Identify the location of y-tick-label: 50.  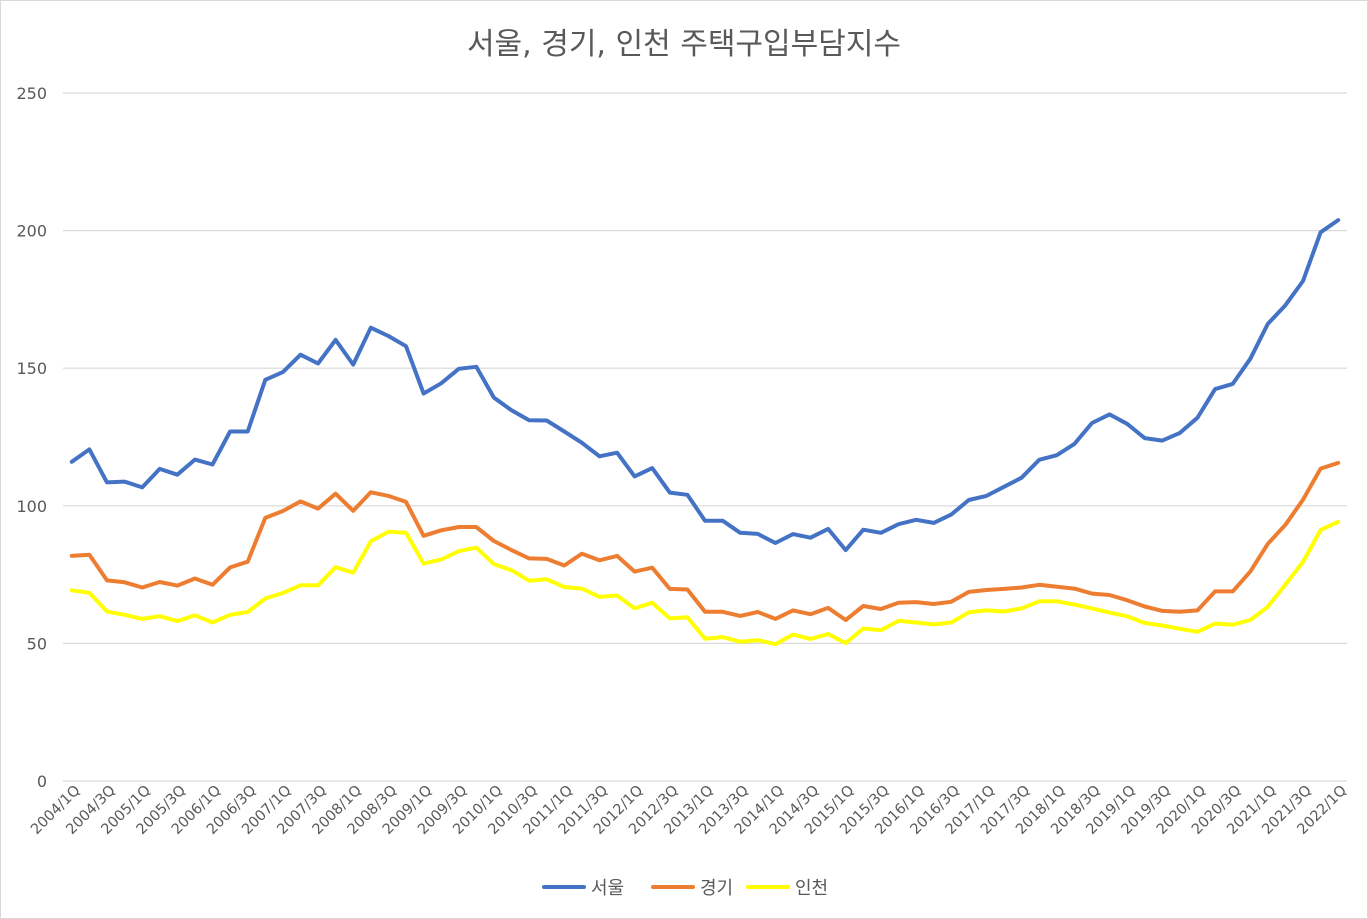
(37, 643).